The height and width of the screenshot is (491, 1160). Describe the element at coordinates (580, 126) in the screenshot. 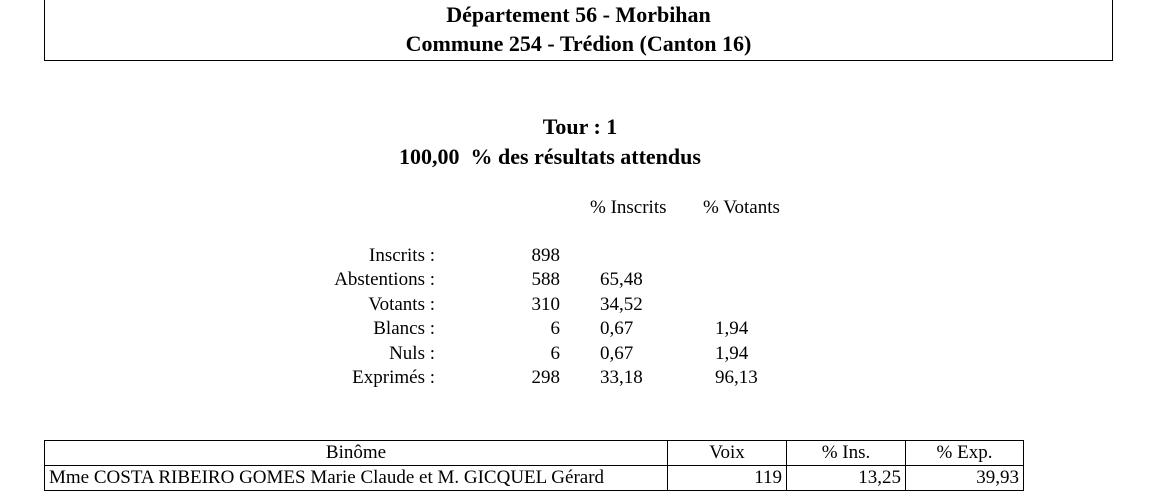

I see `tour-title: Tour : 1` at that location.